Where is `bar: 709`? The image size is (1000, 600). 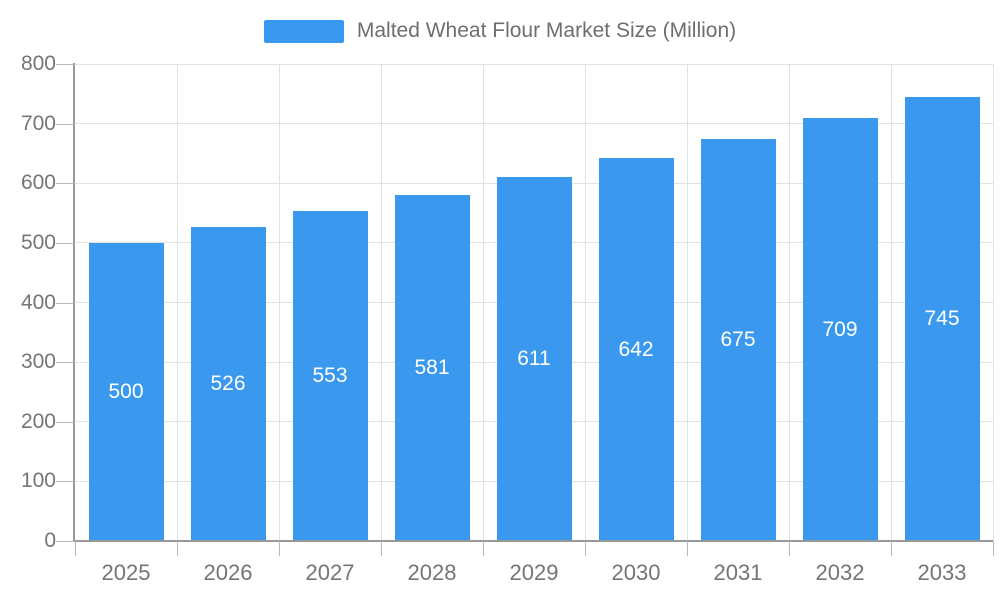 bar: 709 is located at coordinates (840, 329).